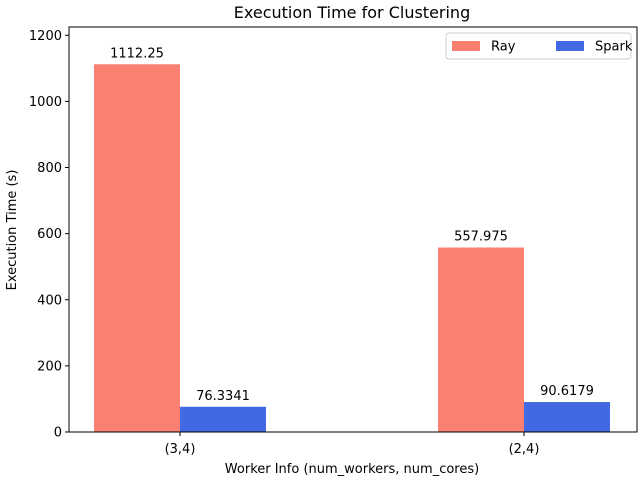 The width and height of the screenshot is (640, 480). Describe the element at coordinates (567, 391) in the screenshot. I see `bar-value-label: 90.6179` at that location.